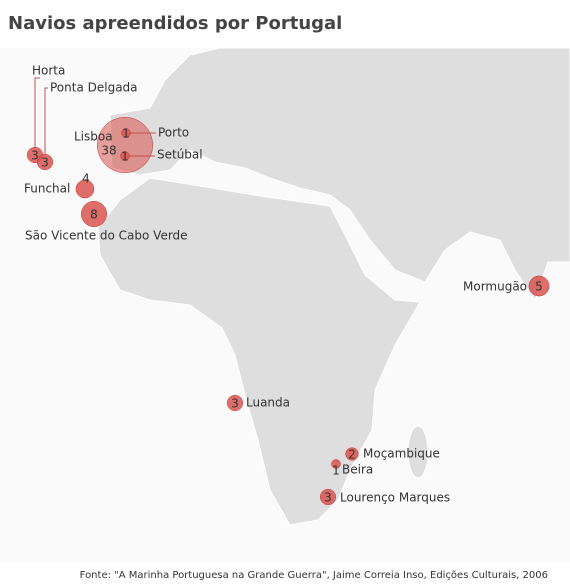  Describe the element at coordinates (48, 71) in the screenshot. I see `place-name: Horta` at that location.